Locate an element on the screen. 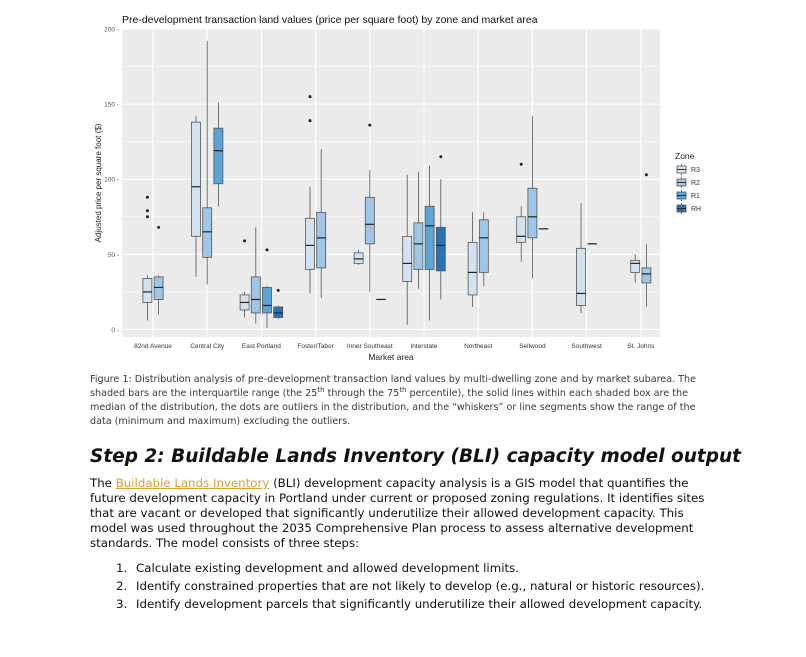 This screenshot has height=657, width=806. x-tick-label: Northeast is located at coordinates (478, 346).